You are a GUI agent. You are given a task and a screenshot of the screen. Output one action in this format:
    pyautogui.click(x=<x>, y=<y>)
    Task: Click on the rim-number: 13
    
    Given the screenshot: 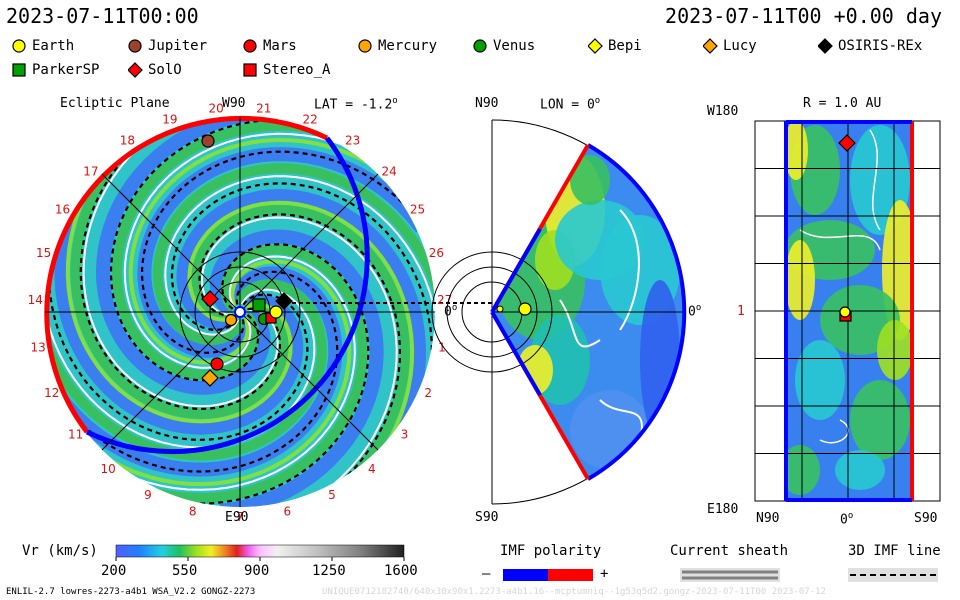 What is the action you would take?
    pyautogui.click(x=37, y=348)
    